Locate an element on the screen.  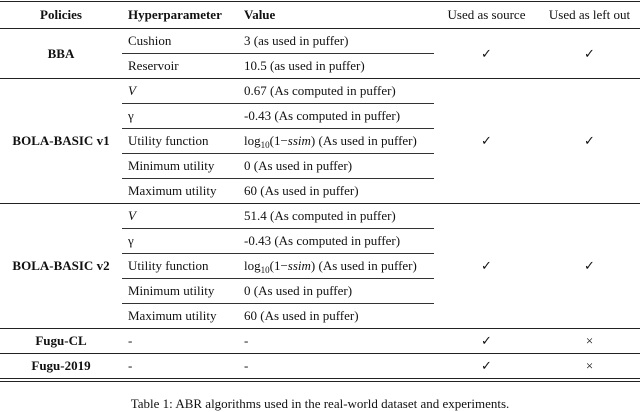
table-row: Reservoir 10.5 (as used in puffer) is located at coordinates (320, 66).